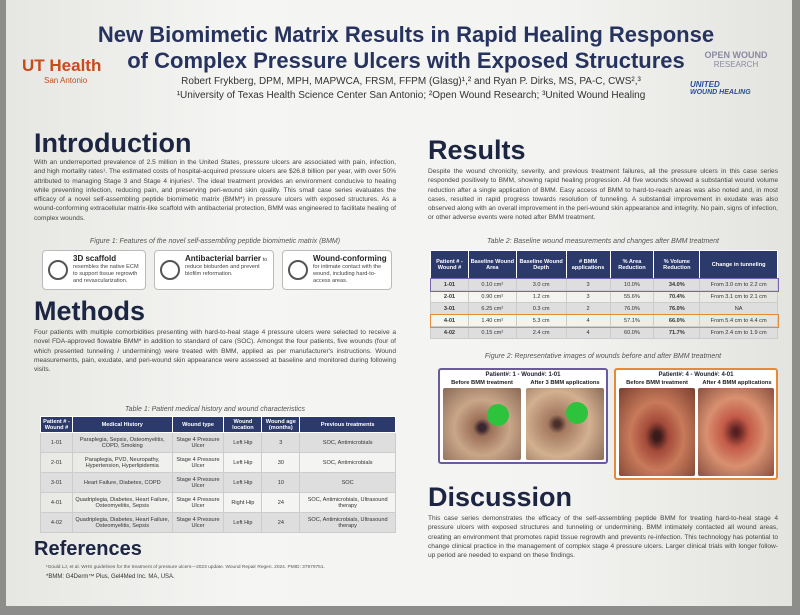  Describe the element at coordinates (738, 320) in the screenshot. I see `table-cell: From 5.4 cm to 4.4 cm` at that location.